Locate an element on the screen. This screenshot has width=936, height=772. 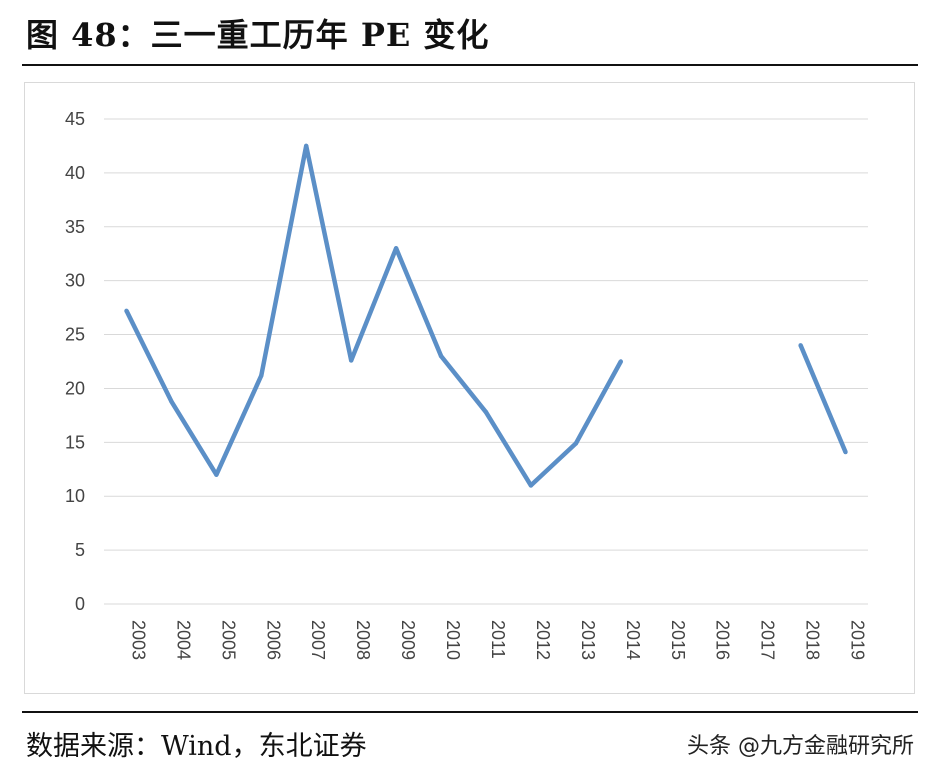
bottom-rule is located at coordinates (470, 712).